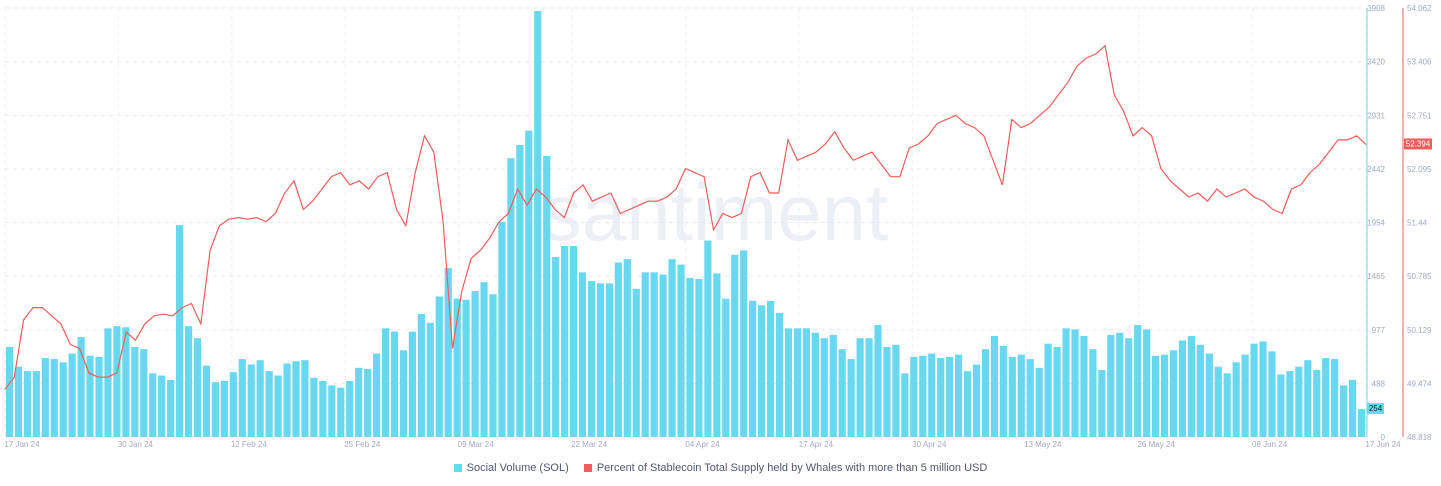  What do you see at coordinates (1376, 408) in the screenshot?
I see `bar-last-value-label: 254` at bounding box center [1376, 408].